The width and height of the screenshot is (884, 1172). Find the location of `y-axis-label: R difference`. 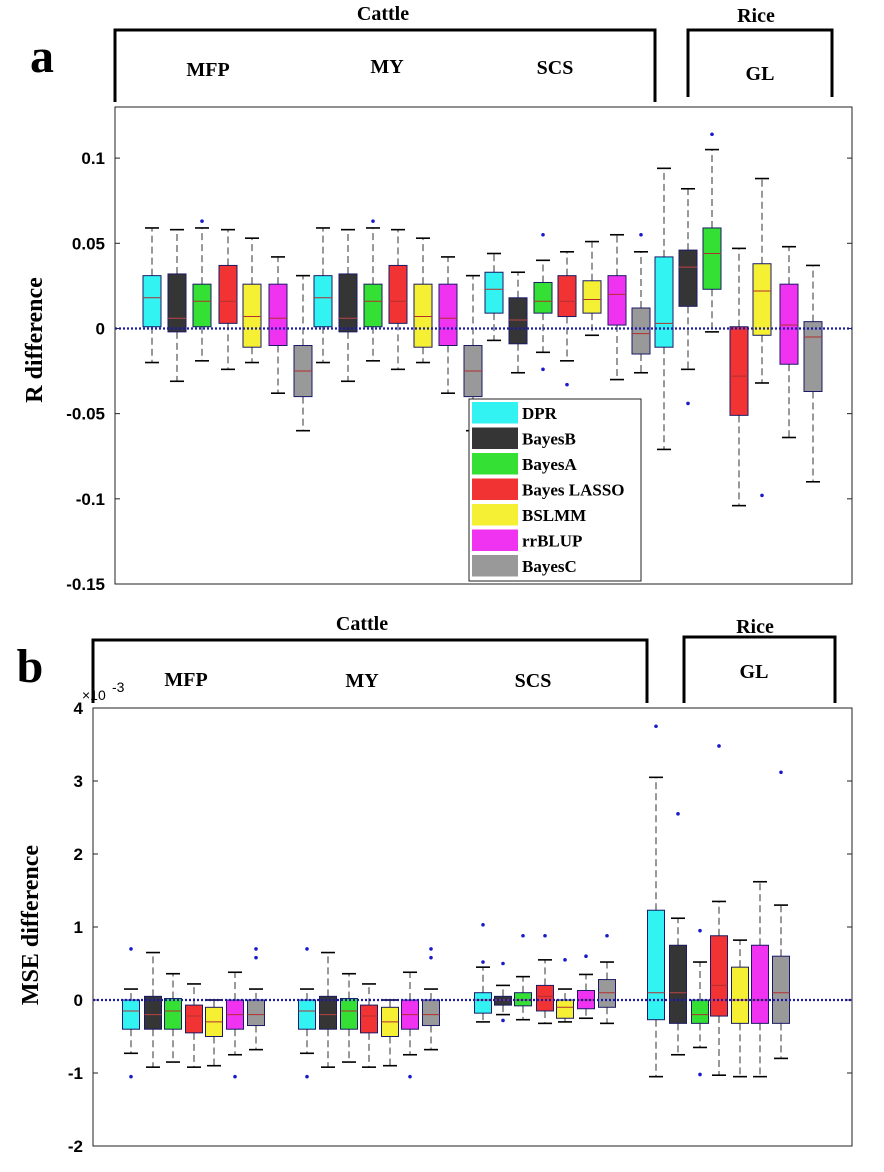

y-axis-label: R difference is located at coordinates (35, 340).